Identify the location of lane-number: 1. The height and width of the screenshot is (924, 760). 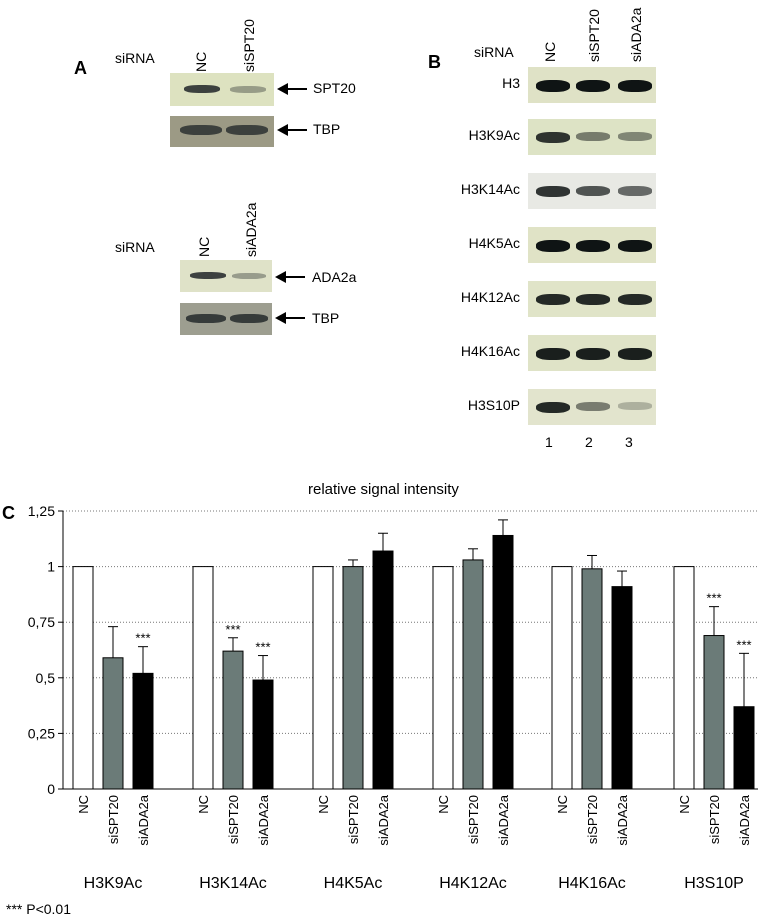
(549, 442).